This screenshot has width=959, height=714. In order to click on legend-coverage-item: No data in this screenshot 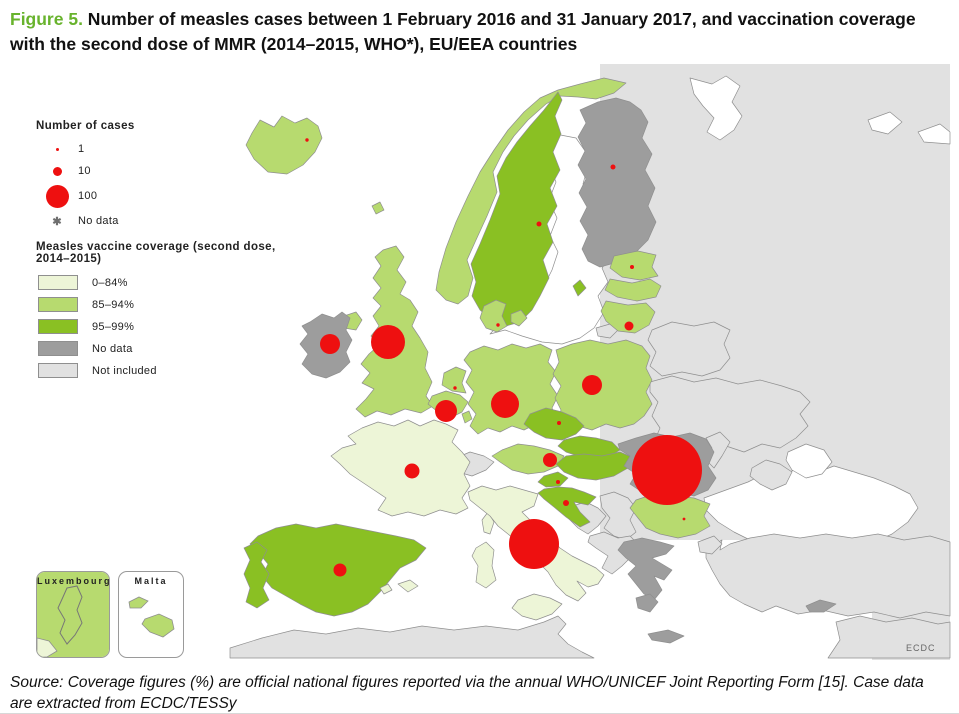, I will do `click(156, 348)`.